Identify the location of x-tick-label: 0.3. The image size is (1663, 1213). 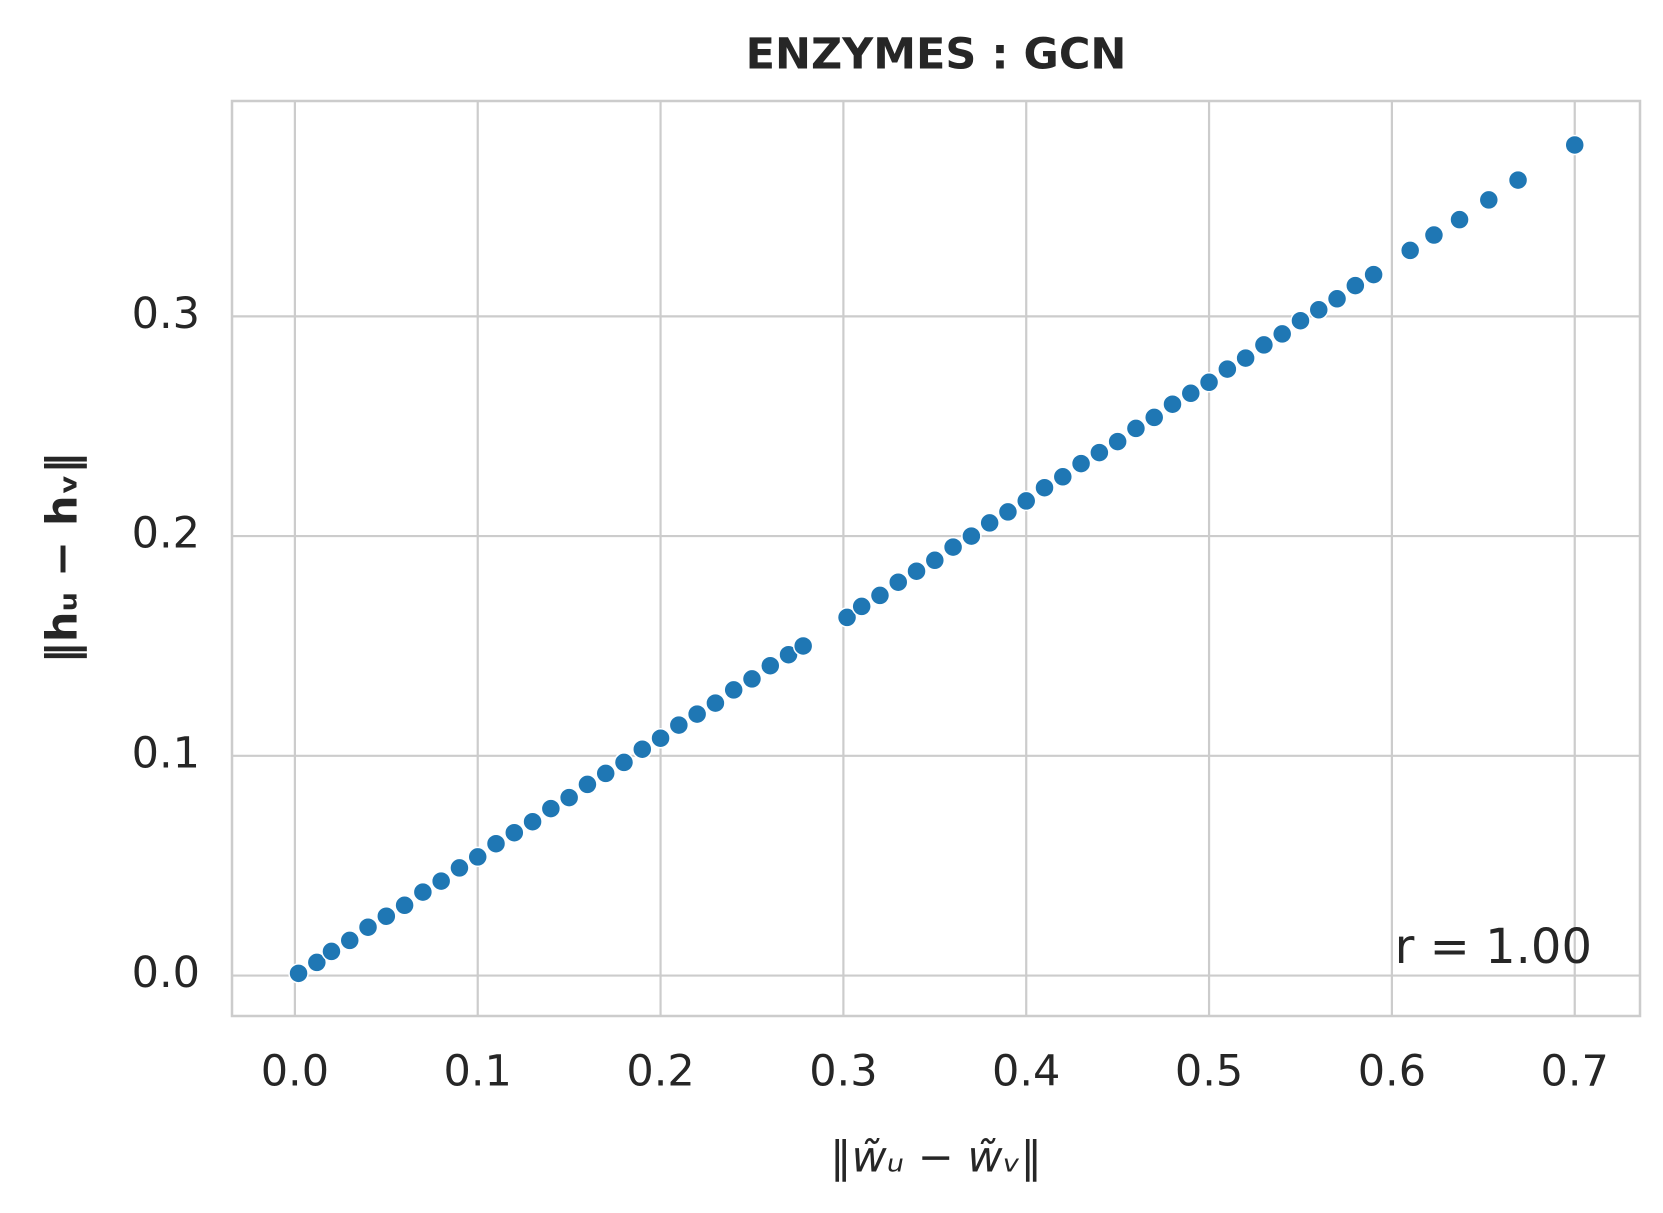
(843, 1072).